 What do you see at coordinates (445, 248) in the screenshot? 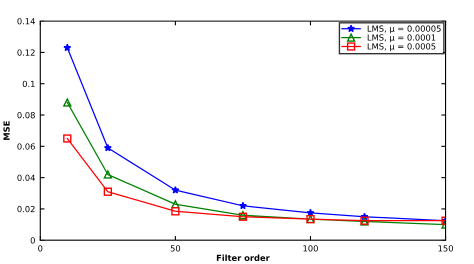
I see `x-tick-label: 150` at bounding box center [445, 248].